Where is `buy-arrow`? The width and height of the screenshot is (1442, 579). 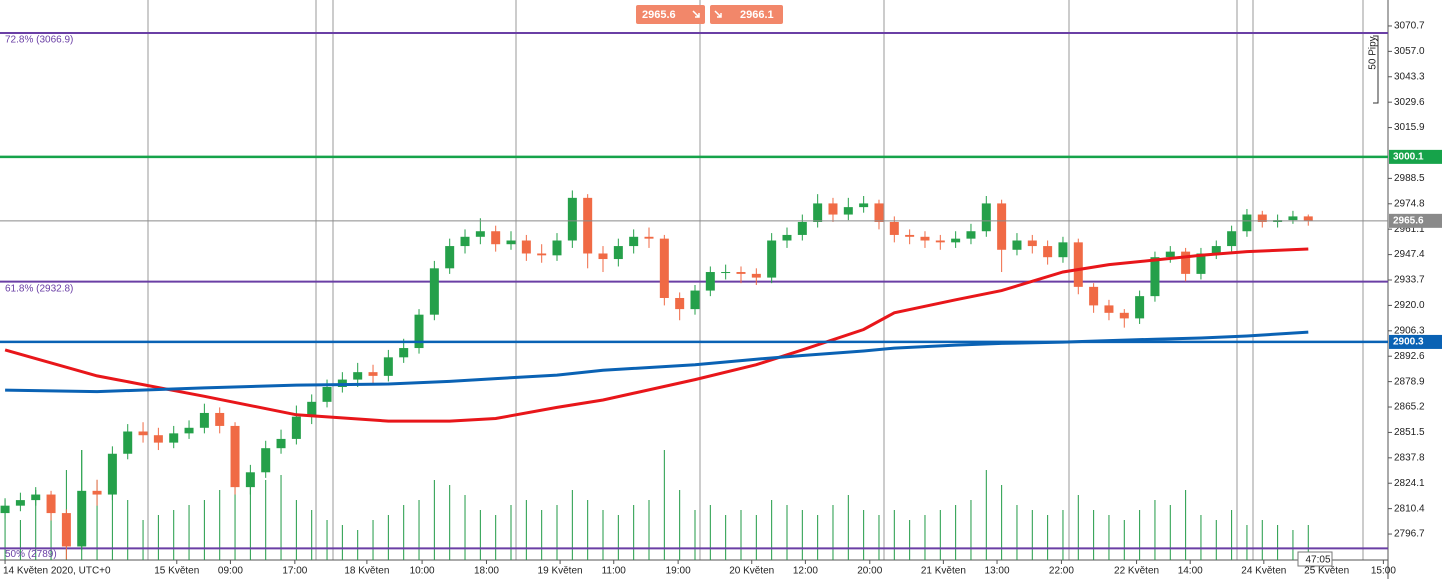
buy-arrow is located at coordinates (718, 14).